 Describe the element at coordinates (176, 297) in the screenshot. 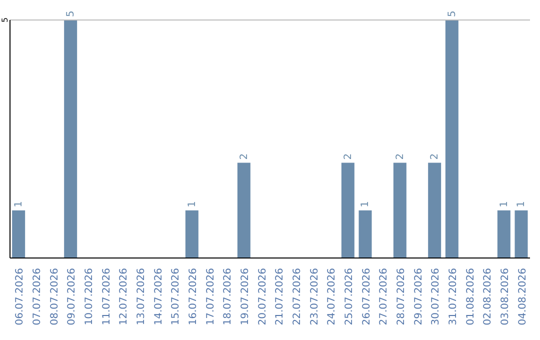

I see `x-tick-label: 15.07.2026` at that location.